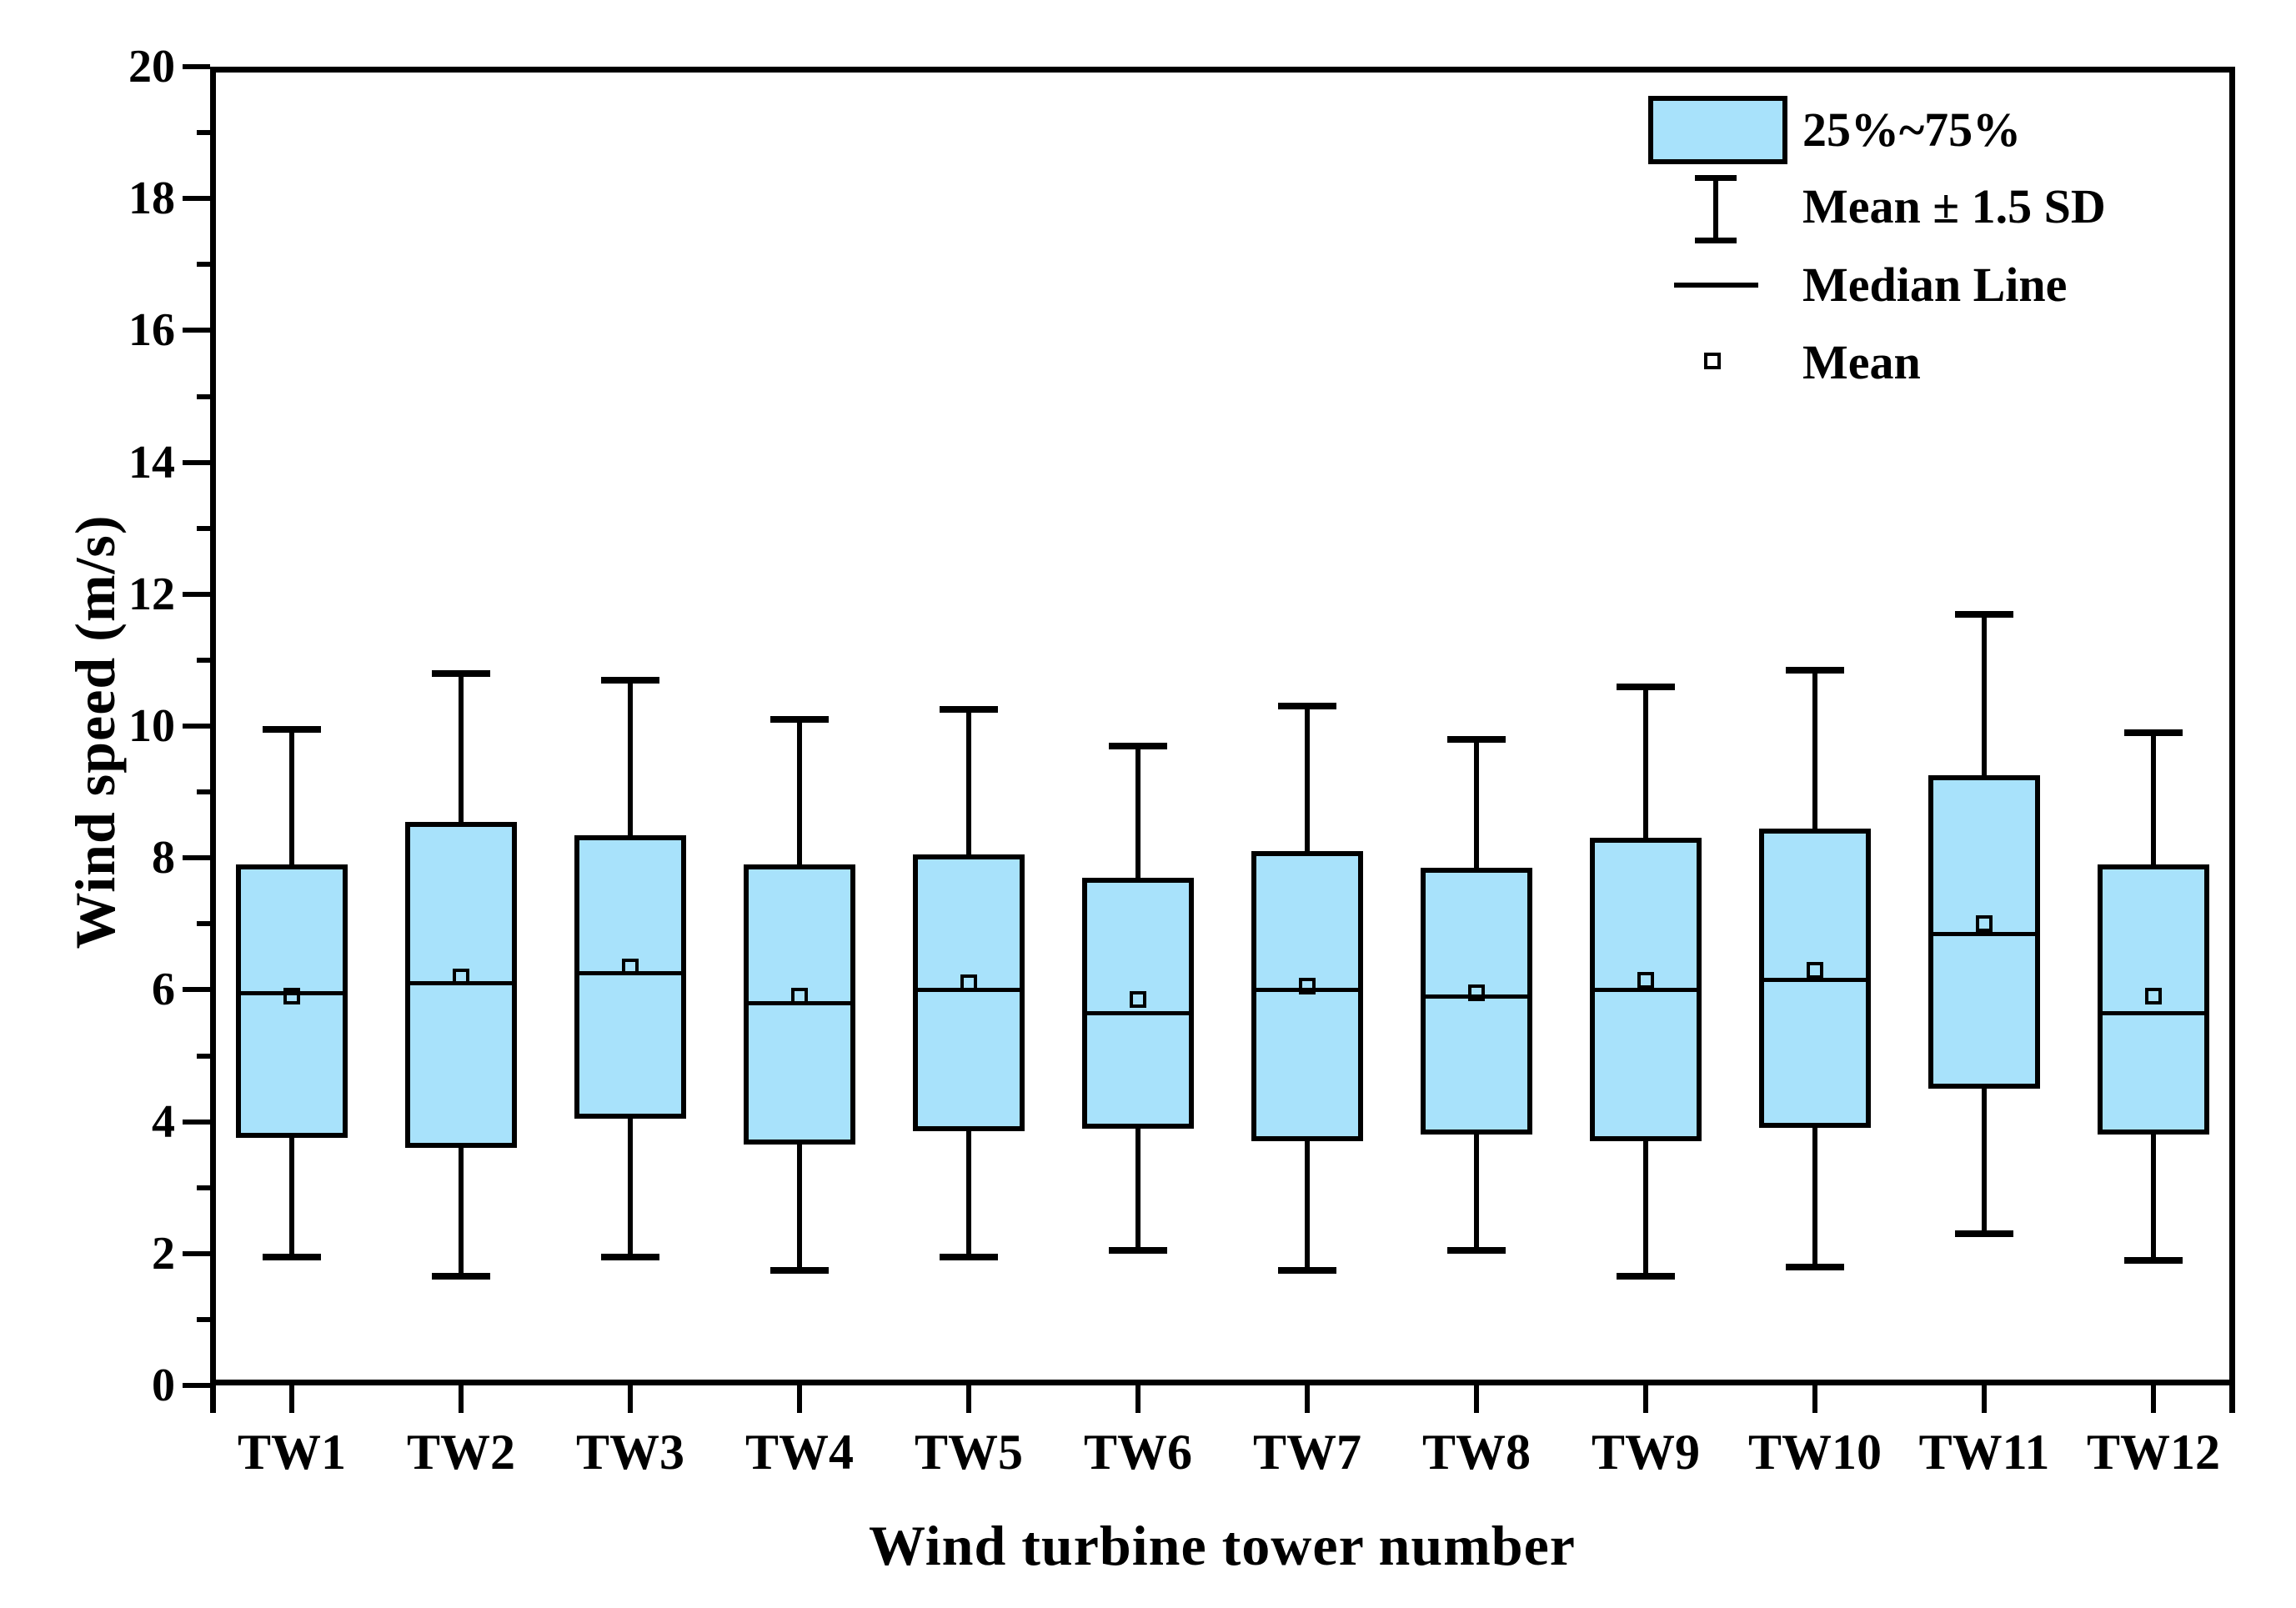 The image size is (2296, 1608). What do you see at coordinates (1861, 362) in the screenshot?
I see `legend-label-mean: Mean` at bounding box center [1861, 362].